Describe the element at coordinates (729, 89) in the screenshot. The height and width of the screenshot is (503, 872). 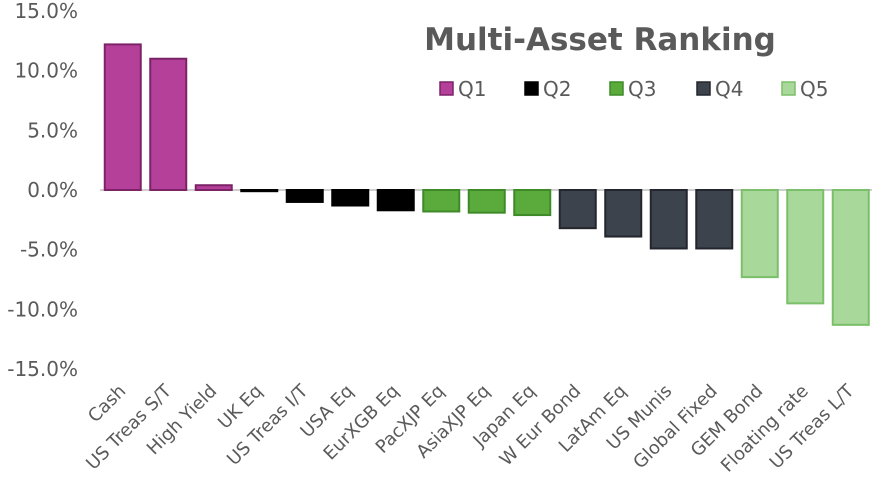
I see `legend-label-q4: Q4` at that location.